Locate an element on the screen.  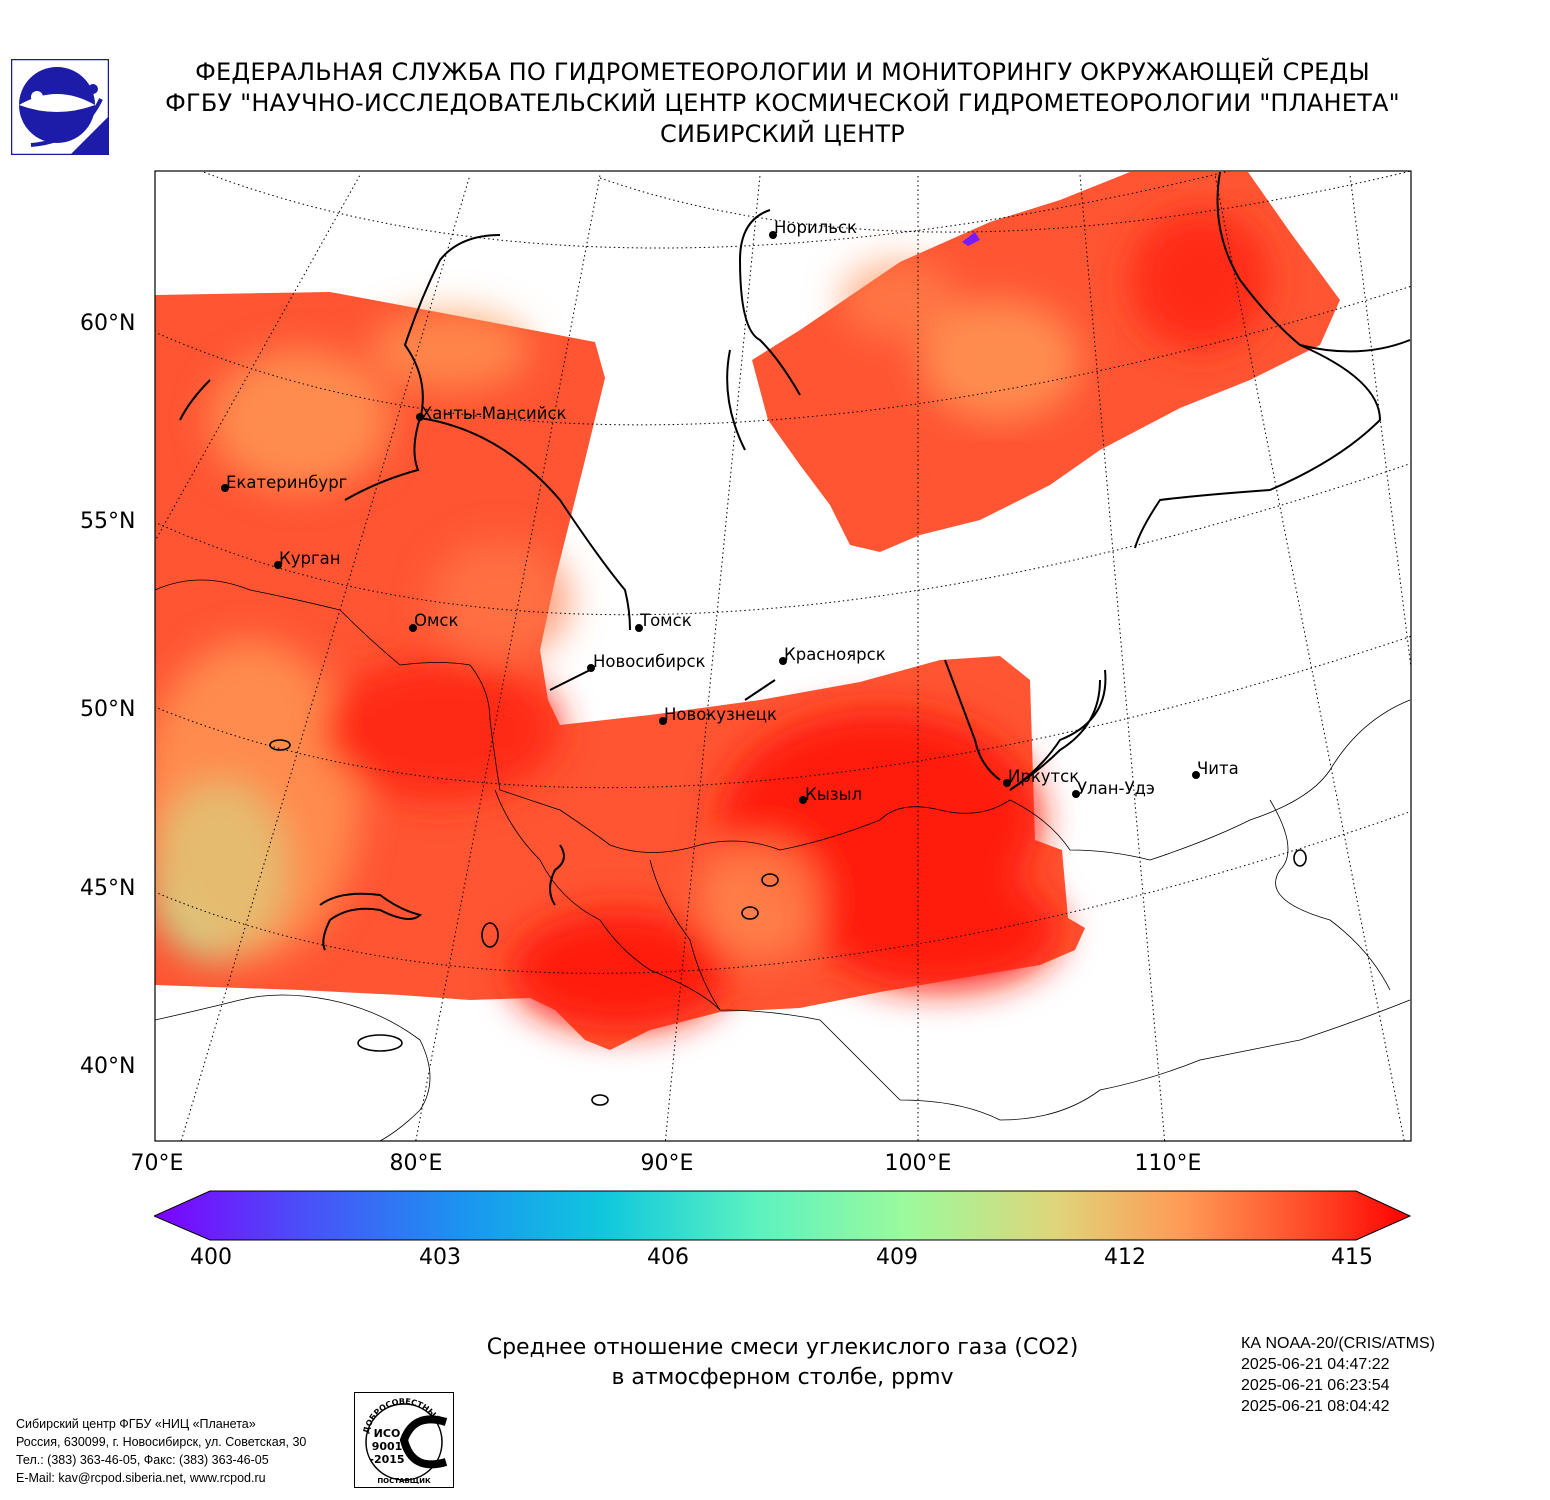
colorbar-tick-406: 406 is located at coordinates (668, 1257).